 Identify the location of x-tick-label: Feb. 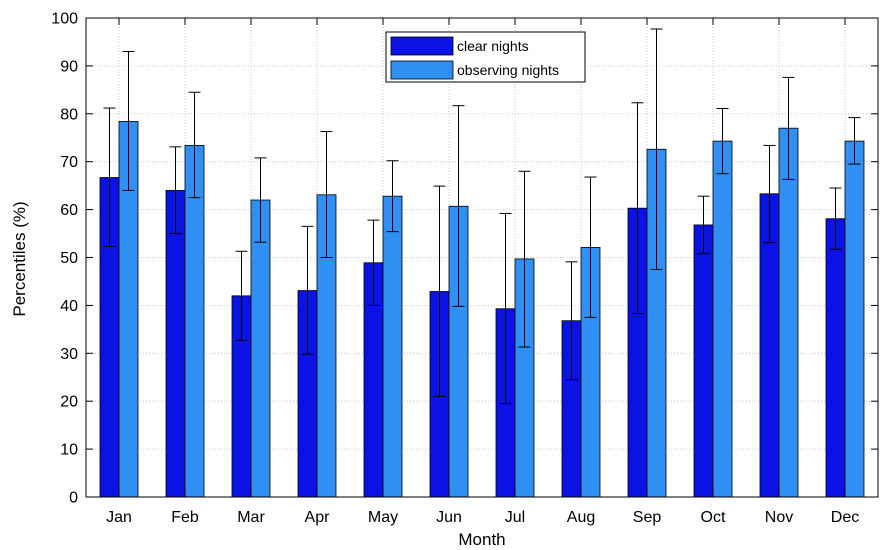
(185, 517).